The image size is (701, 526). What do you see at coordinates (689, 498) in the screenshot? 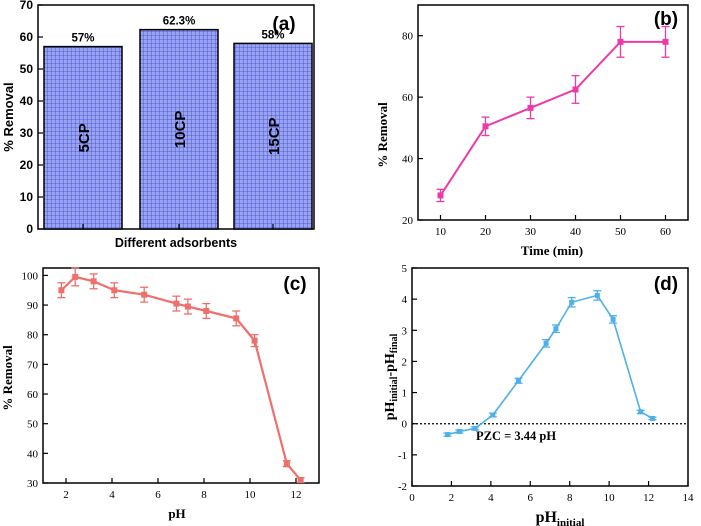
I see `panel-d-x-tick-label: 14` at bounding box center [689, 498].